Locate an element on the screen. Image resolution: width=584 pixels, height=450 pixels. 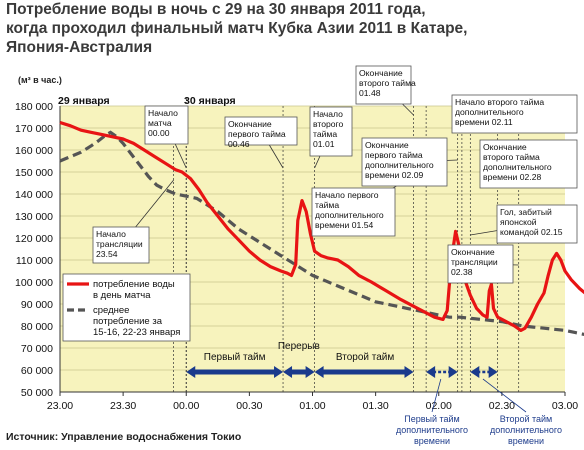
annotation-et-second-end-line-2: второго тайма is located at coordinates (511, 157).